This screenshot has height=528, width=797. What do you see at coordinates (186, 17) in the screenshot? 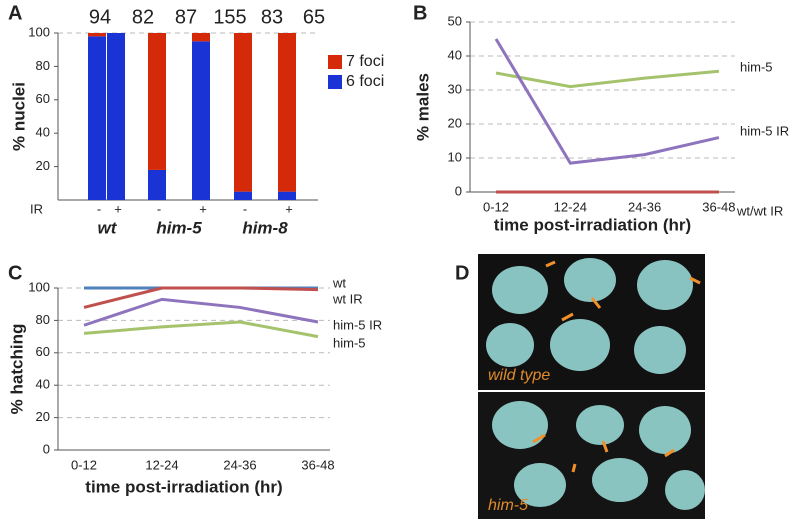
I see `count-label: 87` at bounding box center [186, 17].